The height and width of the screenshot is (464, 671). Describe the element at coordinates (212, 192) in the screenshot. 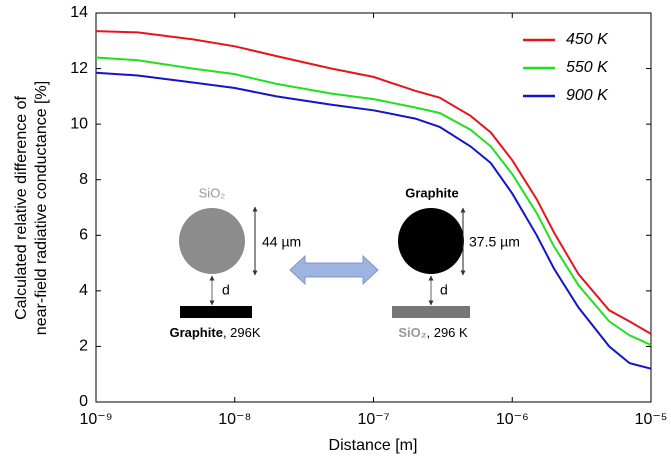

I see `inset-label: SiO₂` at that location.